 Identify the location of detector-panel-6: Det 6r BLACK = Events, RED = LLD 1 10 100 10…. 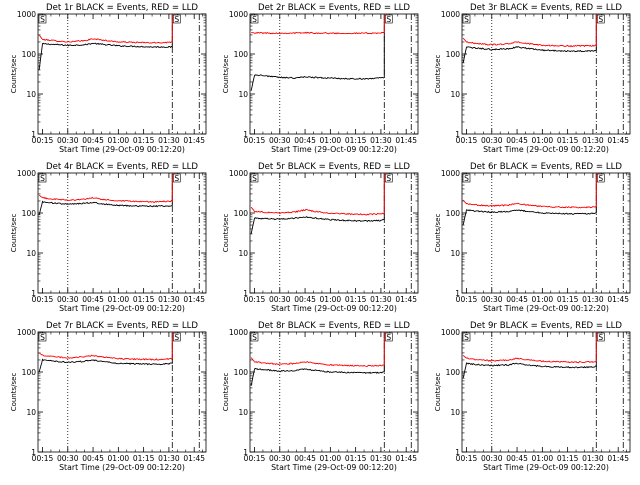
(532, 237).